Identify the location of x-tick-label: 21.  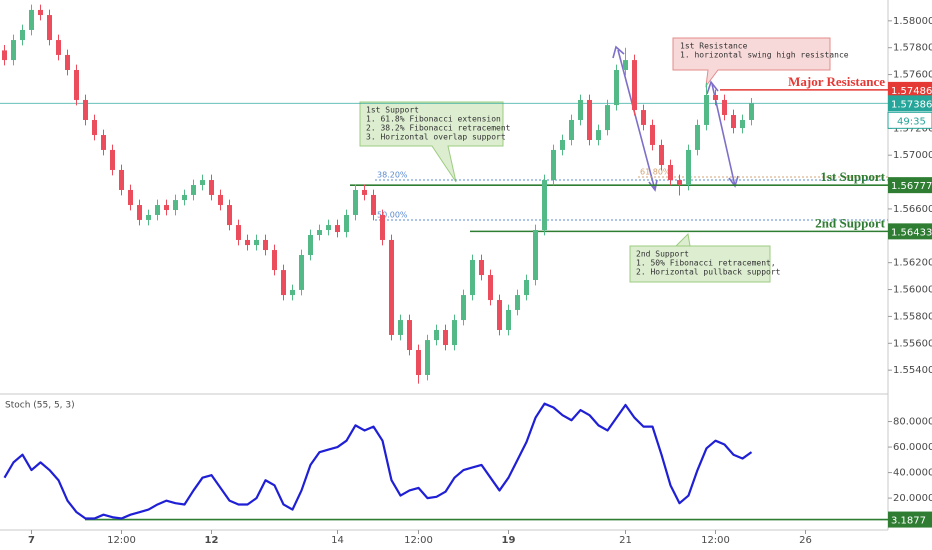
(625, 540).